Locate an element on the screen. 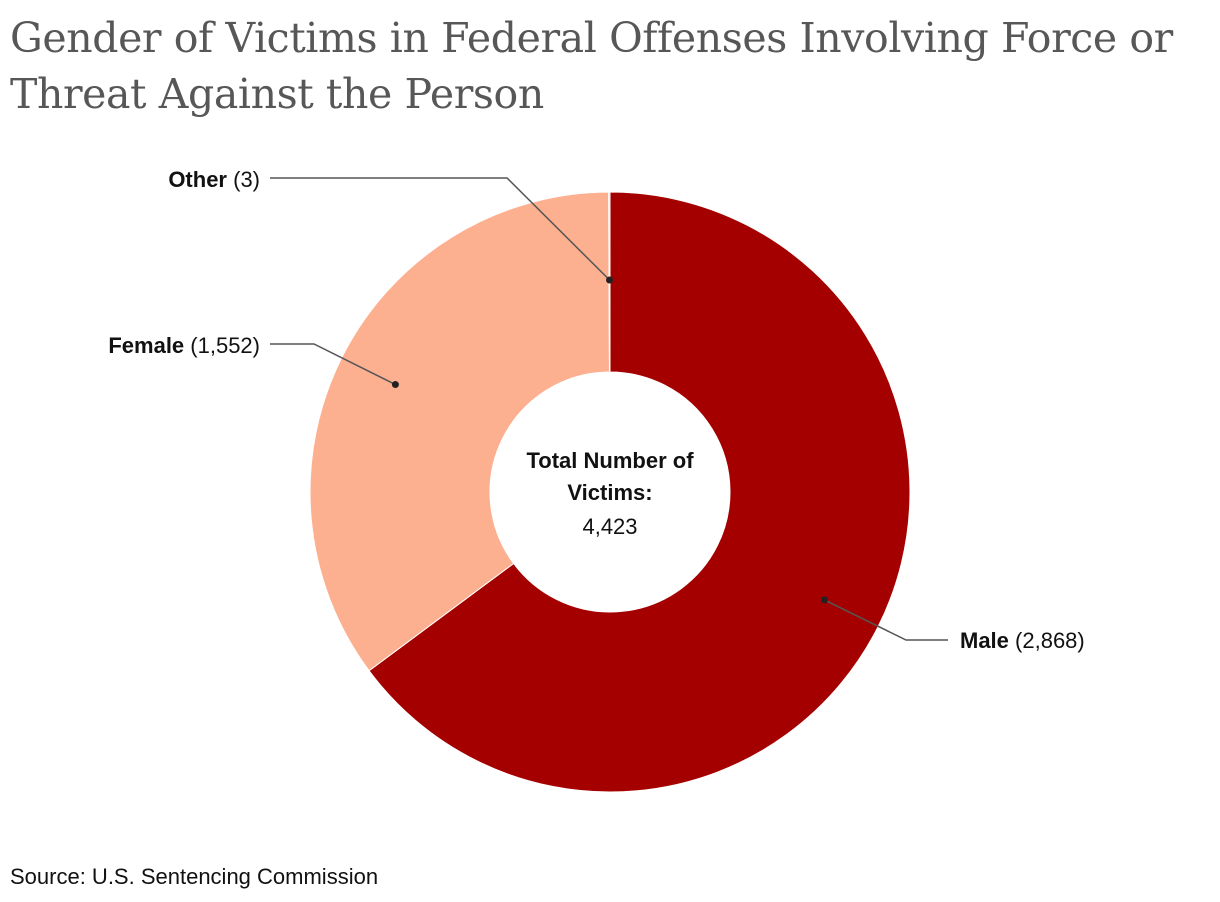 The image size is (1220, 902). source-note: Source: U.S. Sentencing Commission is located at coordinates (194, 876).